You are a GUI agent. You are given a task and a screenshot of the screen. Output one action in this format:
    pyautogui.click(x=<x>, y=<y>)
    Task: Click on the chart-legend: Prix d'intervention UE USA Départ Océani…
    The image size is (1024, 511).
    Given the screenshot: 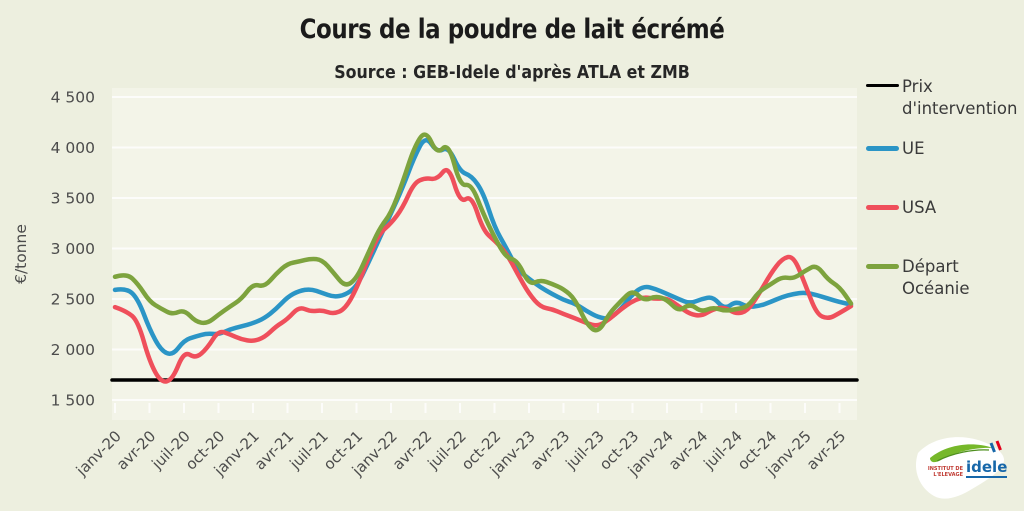 What is the action you would take?
    pyautogui.click(x=945, y=210)
    